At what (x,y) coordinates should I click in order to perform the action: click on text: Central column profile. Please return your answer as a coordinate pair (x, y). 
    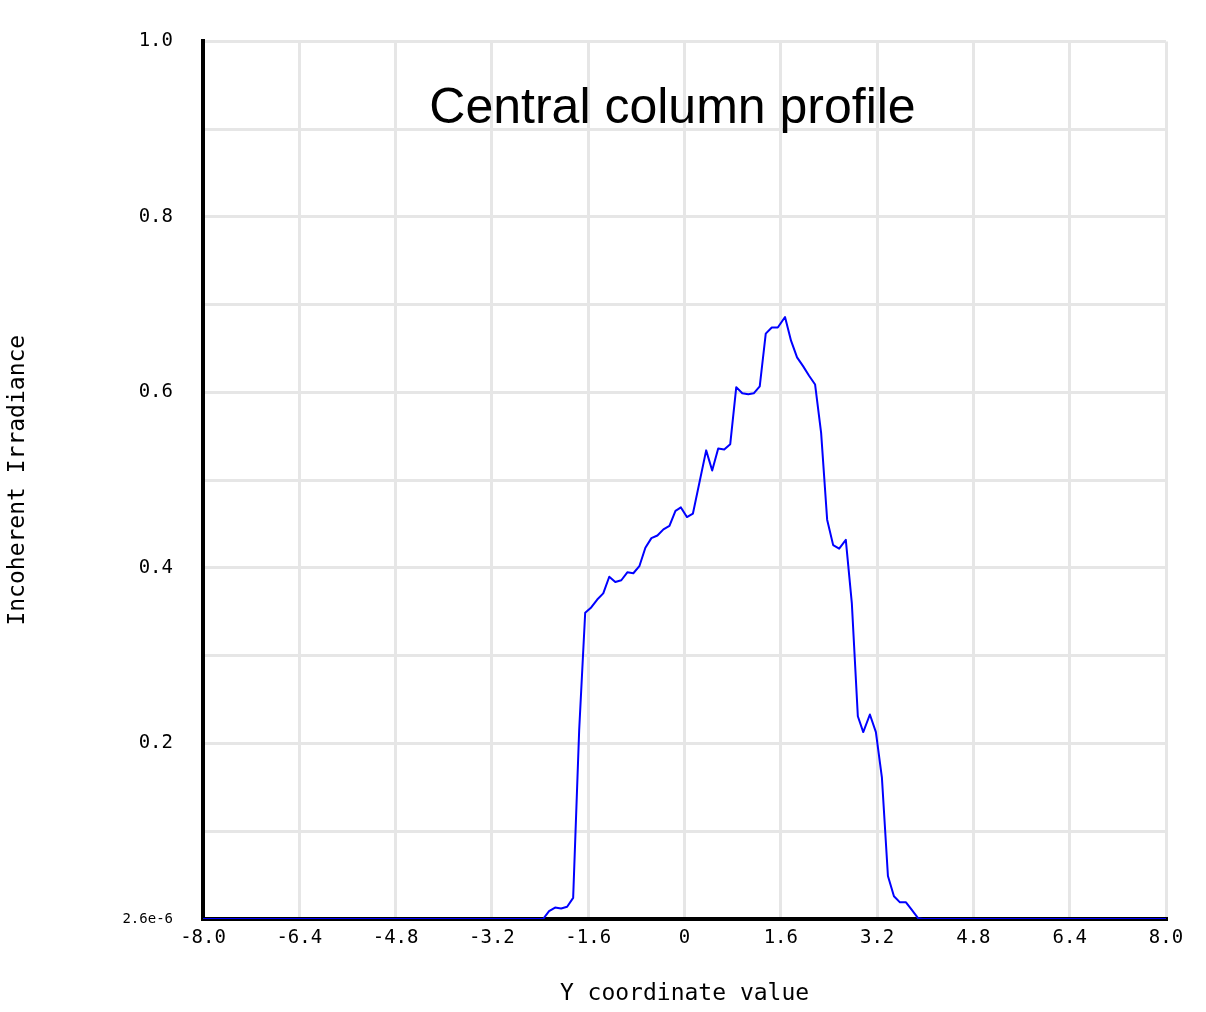
    Looking at the image, I should click on (672, 106).